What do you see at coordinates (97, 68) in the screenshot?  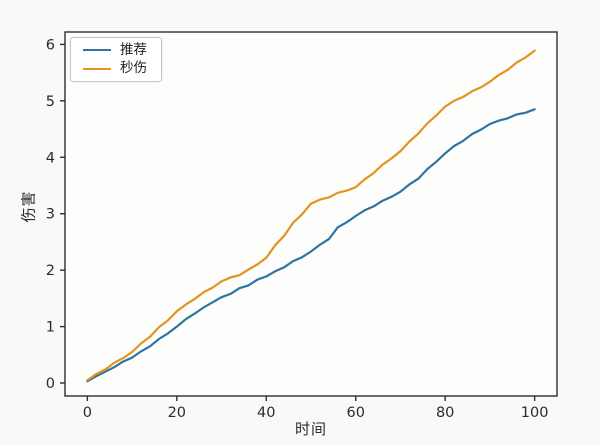 I see `legend-line-swatch-orange` at bounding box center [97, 68].